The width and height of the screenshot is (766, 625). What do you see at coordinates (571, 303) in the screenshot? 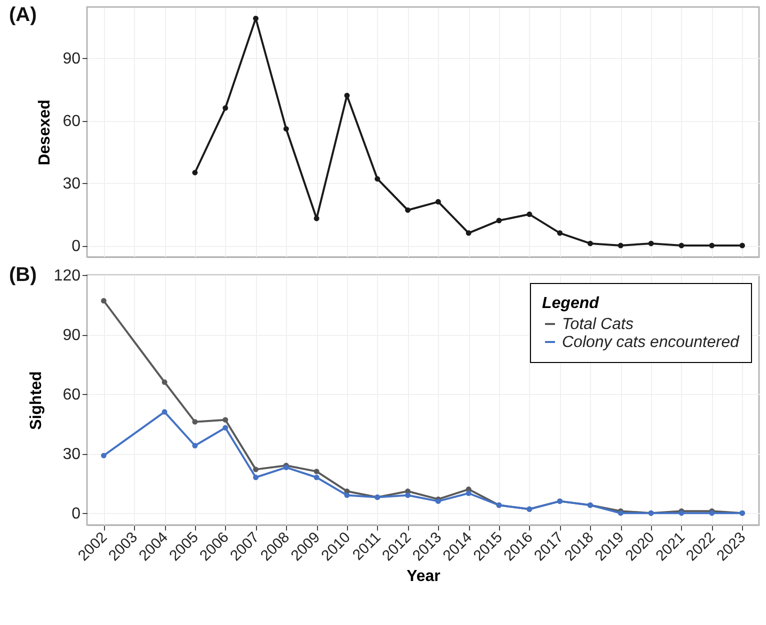
I see `legend-title: Legend` at bounding box center [571, 303].